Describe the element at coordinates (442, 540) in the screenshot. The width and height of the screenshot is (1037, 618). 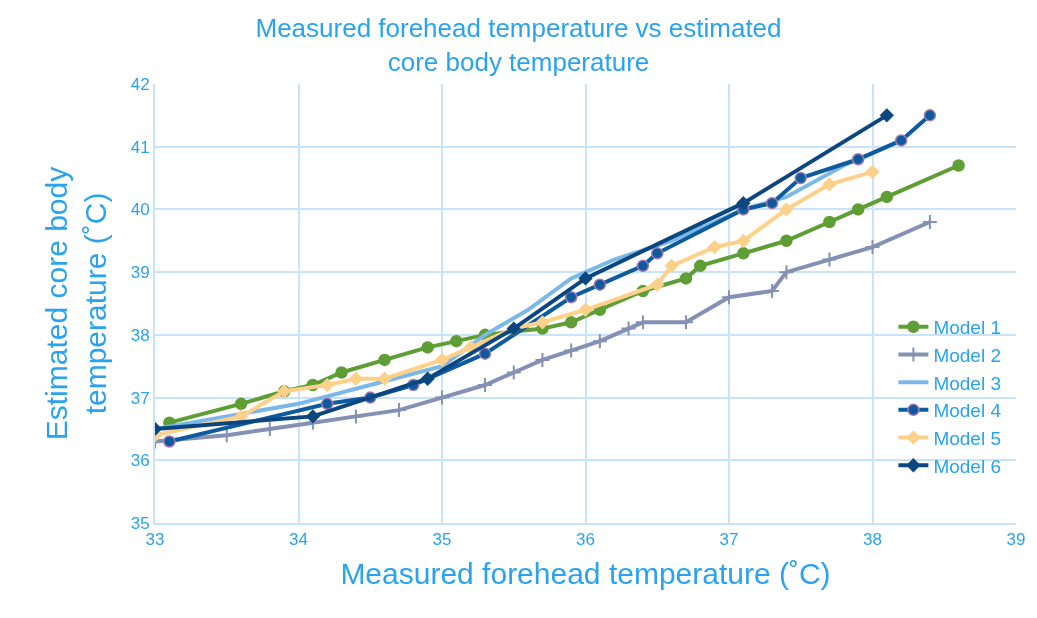
I see `x-tick-label: 35` at that location.